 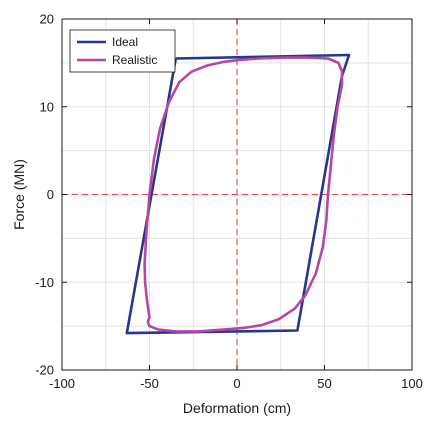 What do you see at coordinates (50, 194) in the screenshot?
I see `y-tick-label: 0` at bounding box center [50, 194].